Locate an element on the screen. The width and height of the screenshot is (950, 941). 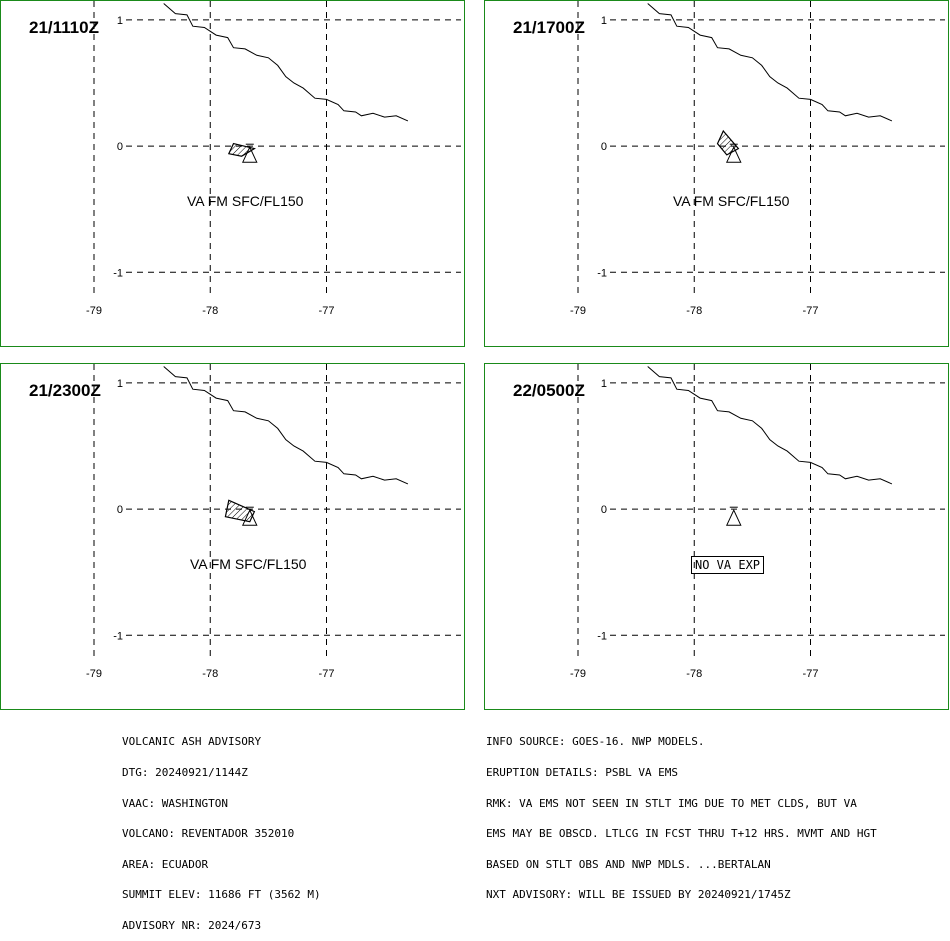
ash-cloud-polygon is located at coordinates (241, 149).